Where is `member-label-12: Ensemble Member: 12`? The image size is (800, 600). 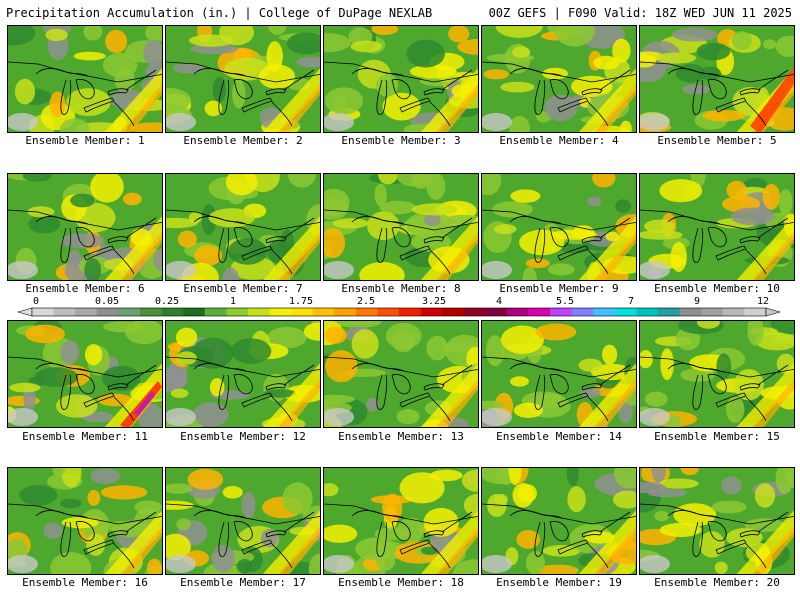 member-label-12: Ensemble Member: 12 is located at coordinates (243, 436).